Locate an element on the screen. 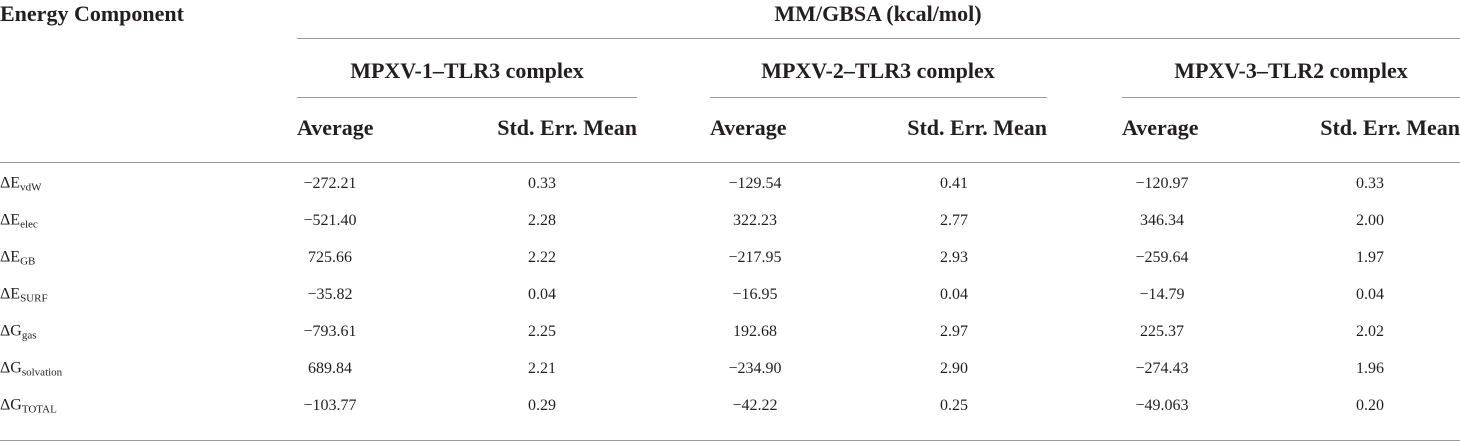 Image resolution: width=1460 pixels, height=442 pixels. row-label: ΔEelec is located at coordinates (19, 221).